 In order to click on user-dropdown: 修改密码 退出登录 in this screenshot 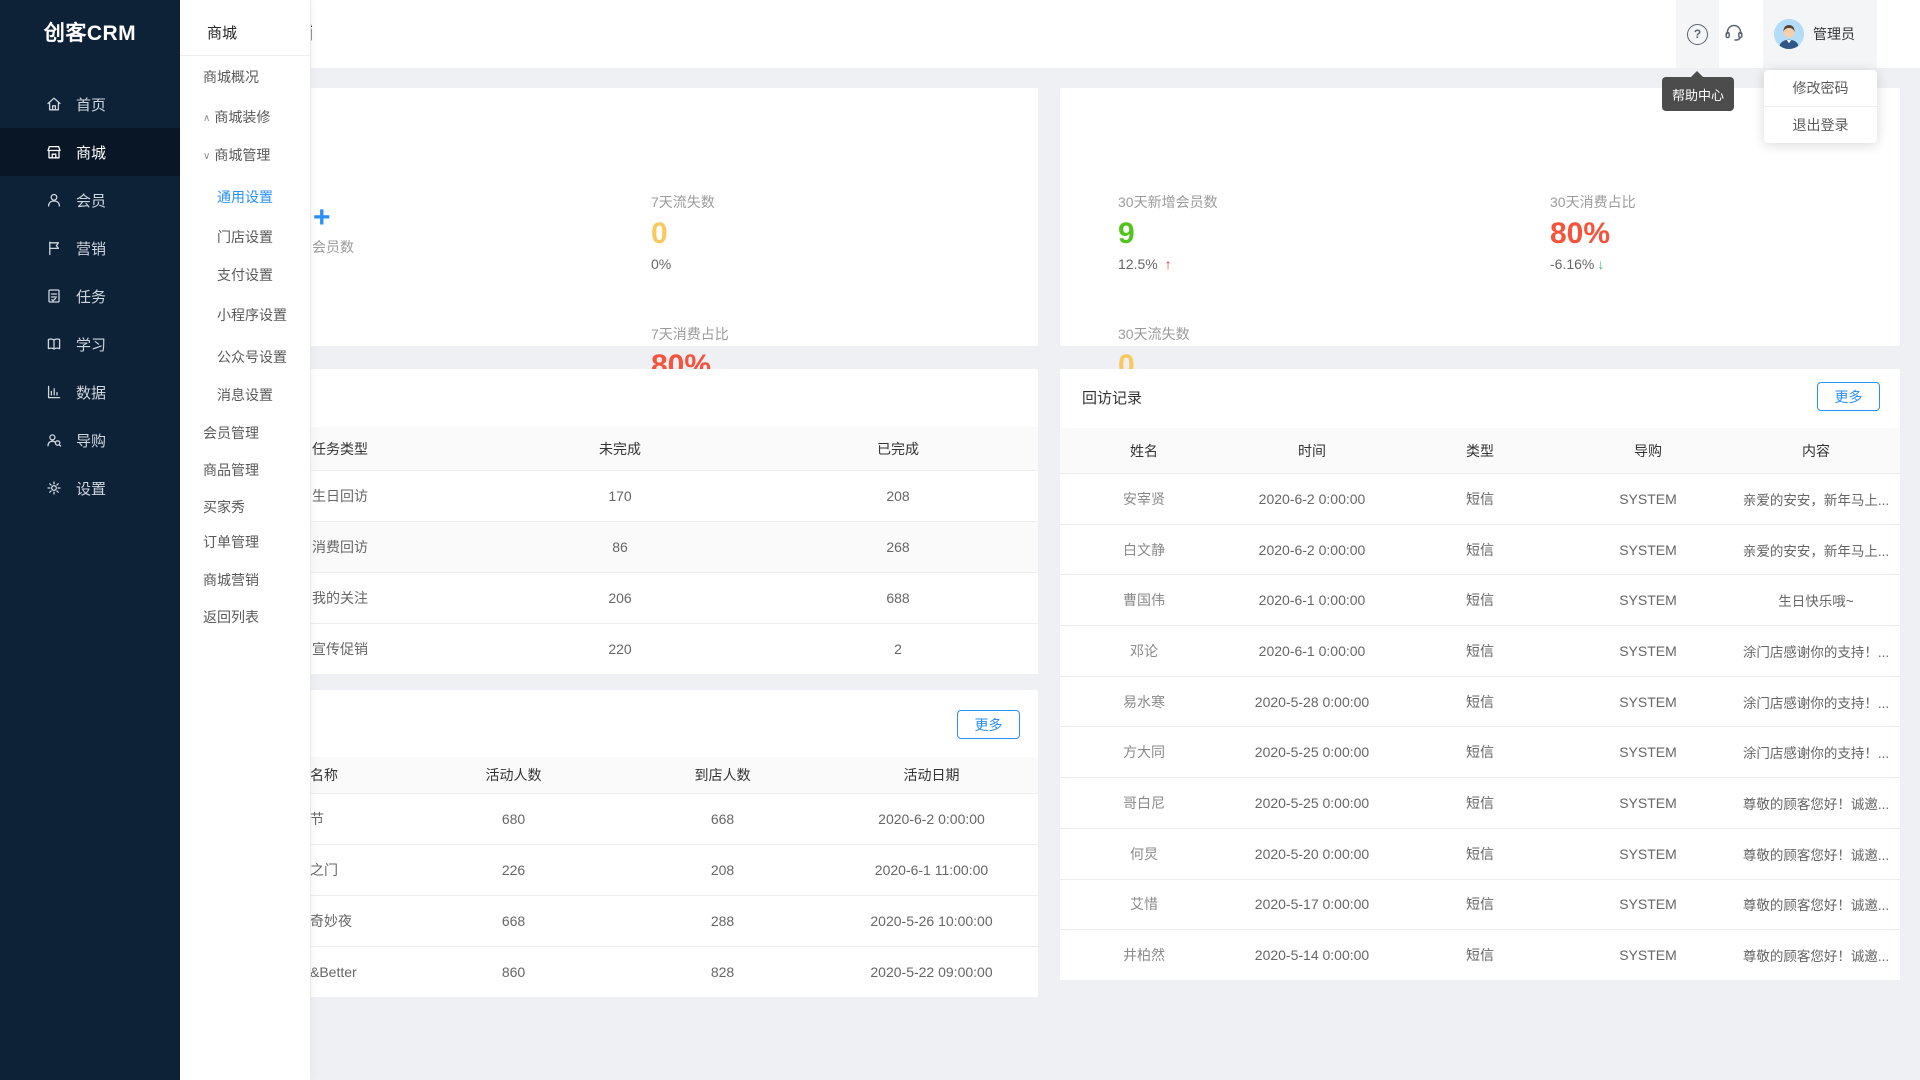, I will do `click(1820, 106)`.